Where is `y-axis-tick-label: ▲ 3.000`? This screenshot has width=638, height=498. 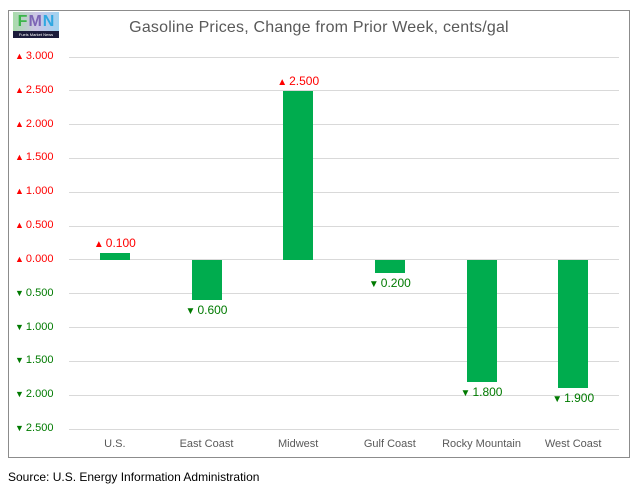
y-axis-tick-label: ▲ 3.000 is located at coordinates (34, 56).